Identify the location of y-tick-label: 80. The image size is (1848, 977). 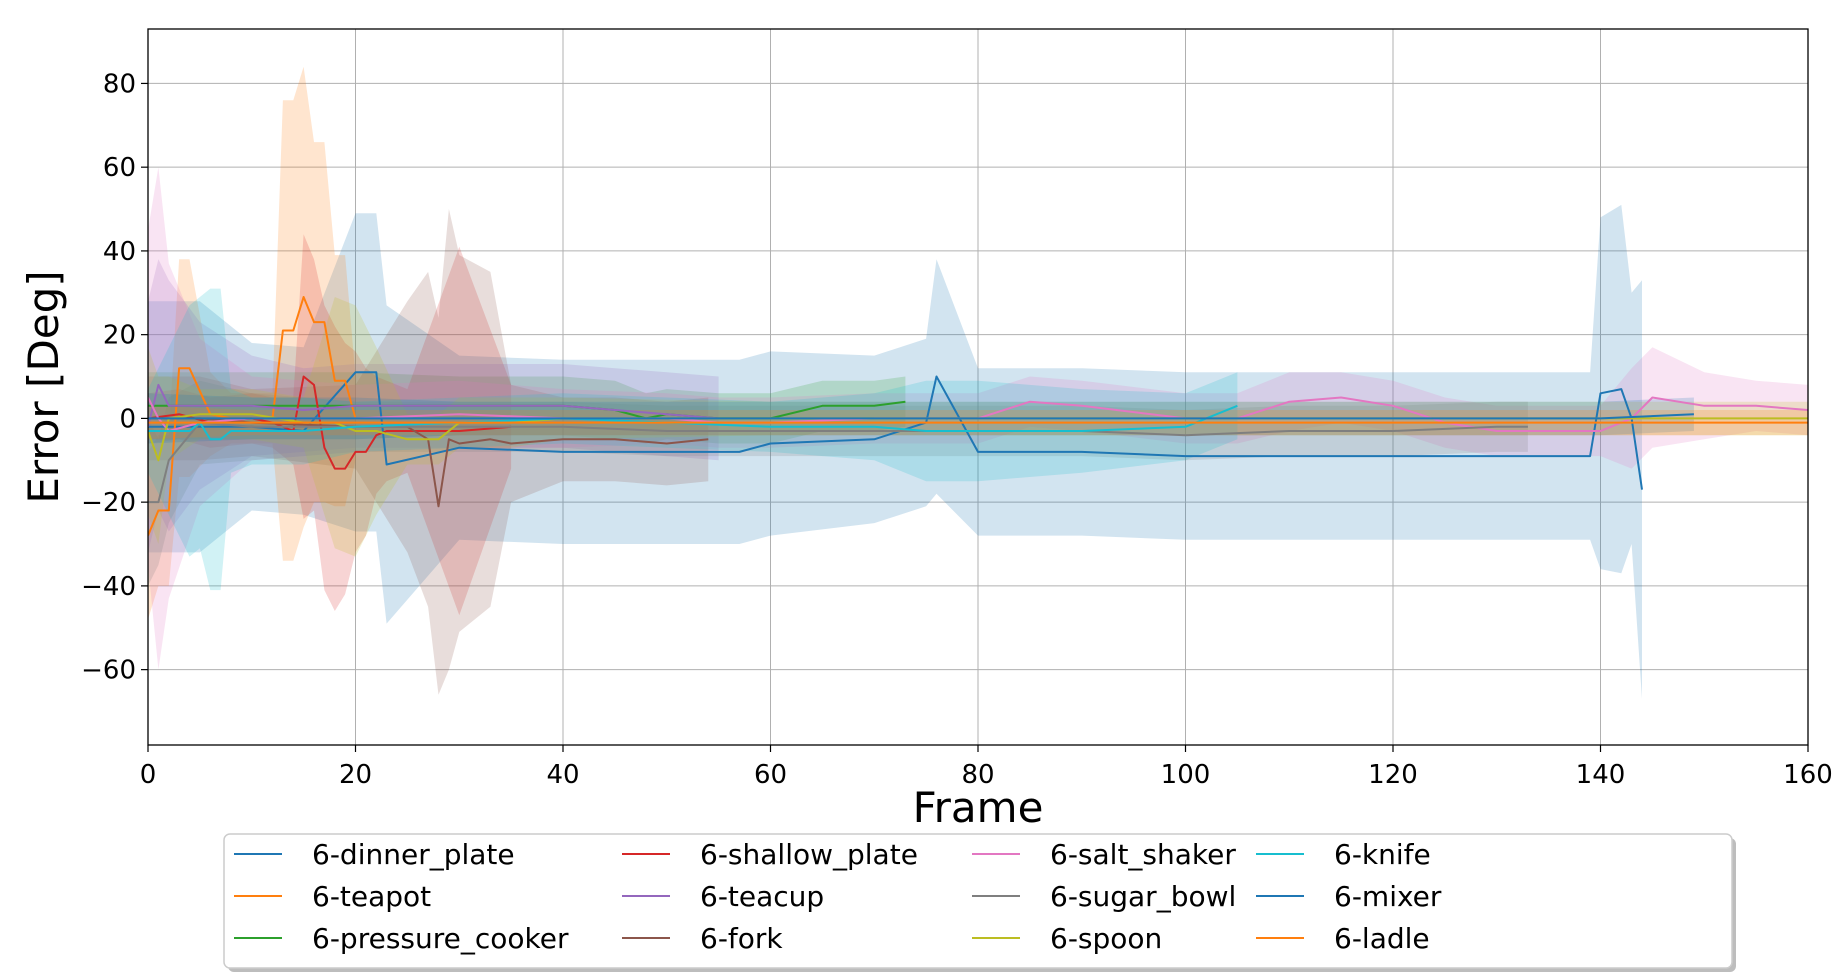
(119, 84).